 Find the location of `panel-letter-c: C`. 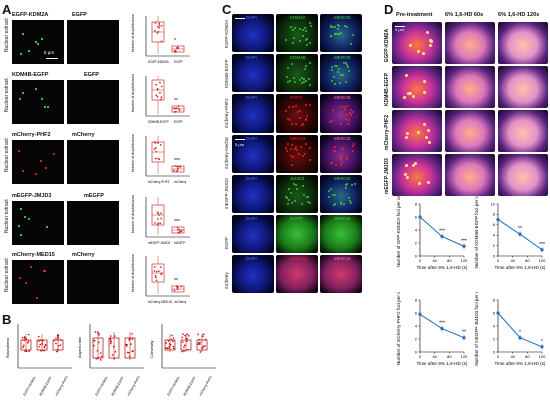

panel-letter-c: C is located at coordinates (227, 9).